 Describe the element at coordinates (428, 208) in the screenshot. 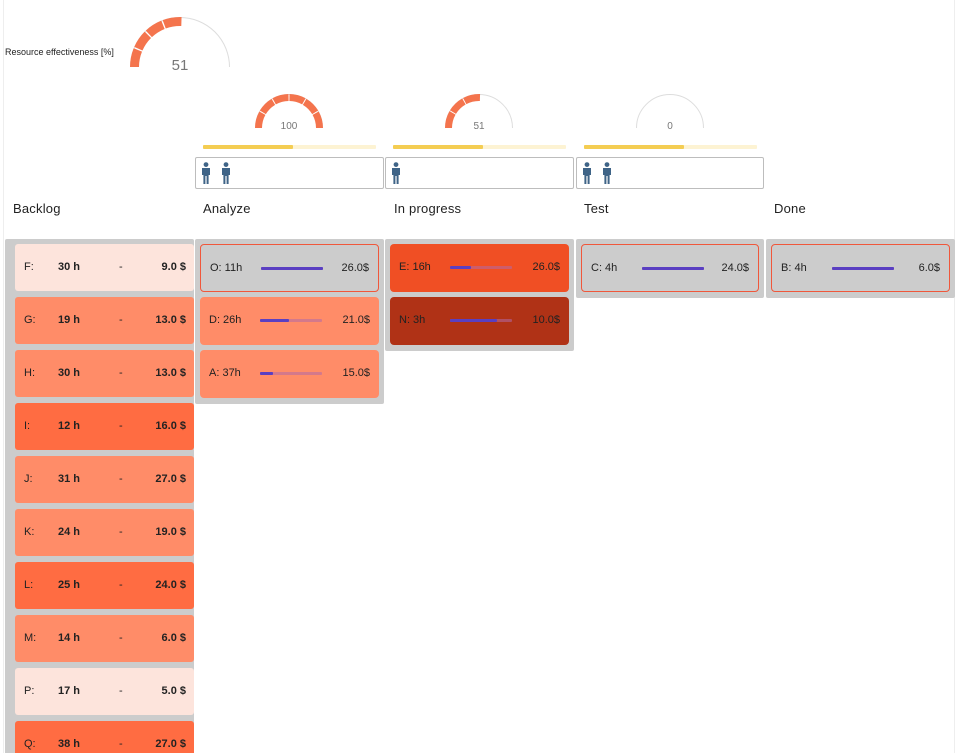

I see `in-progress-column-title: In progress` at that location.